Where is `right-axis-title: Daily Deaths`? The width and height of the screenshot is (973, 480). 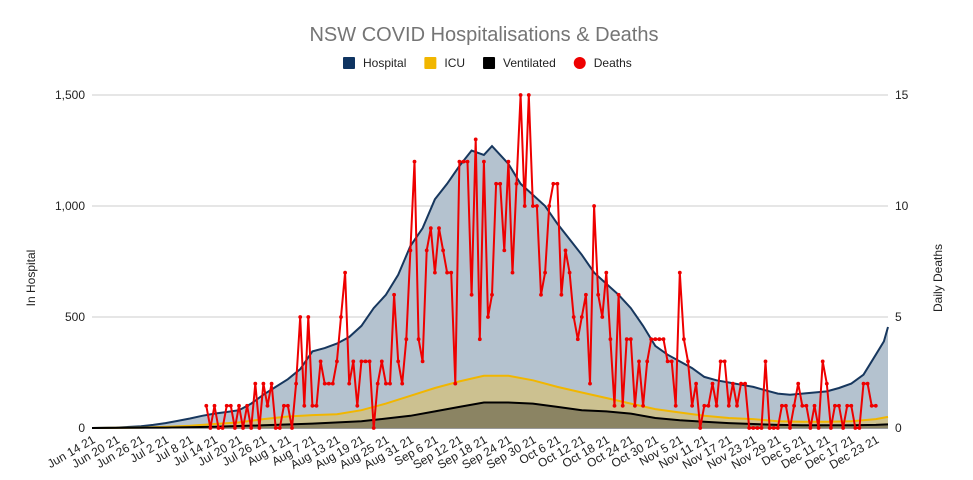
right-axis-title: Daily Deaths is located at coordinates (938, 278).